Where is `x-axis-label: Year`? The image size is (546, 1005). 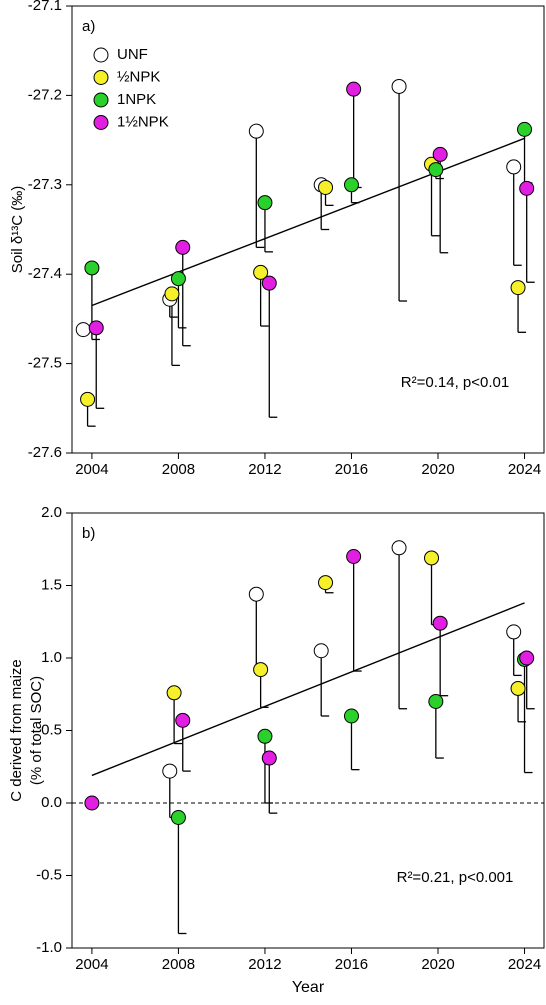 x-axis-label: Year is located at coordinates (308, 987).